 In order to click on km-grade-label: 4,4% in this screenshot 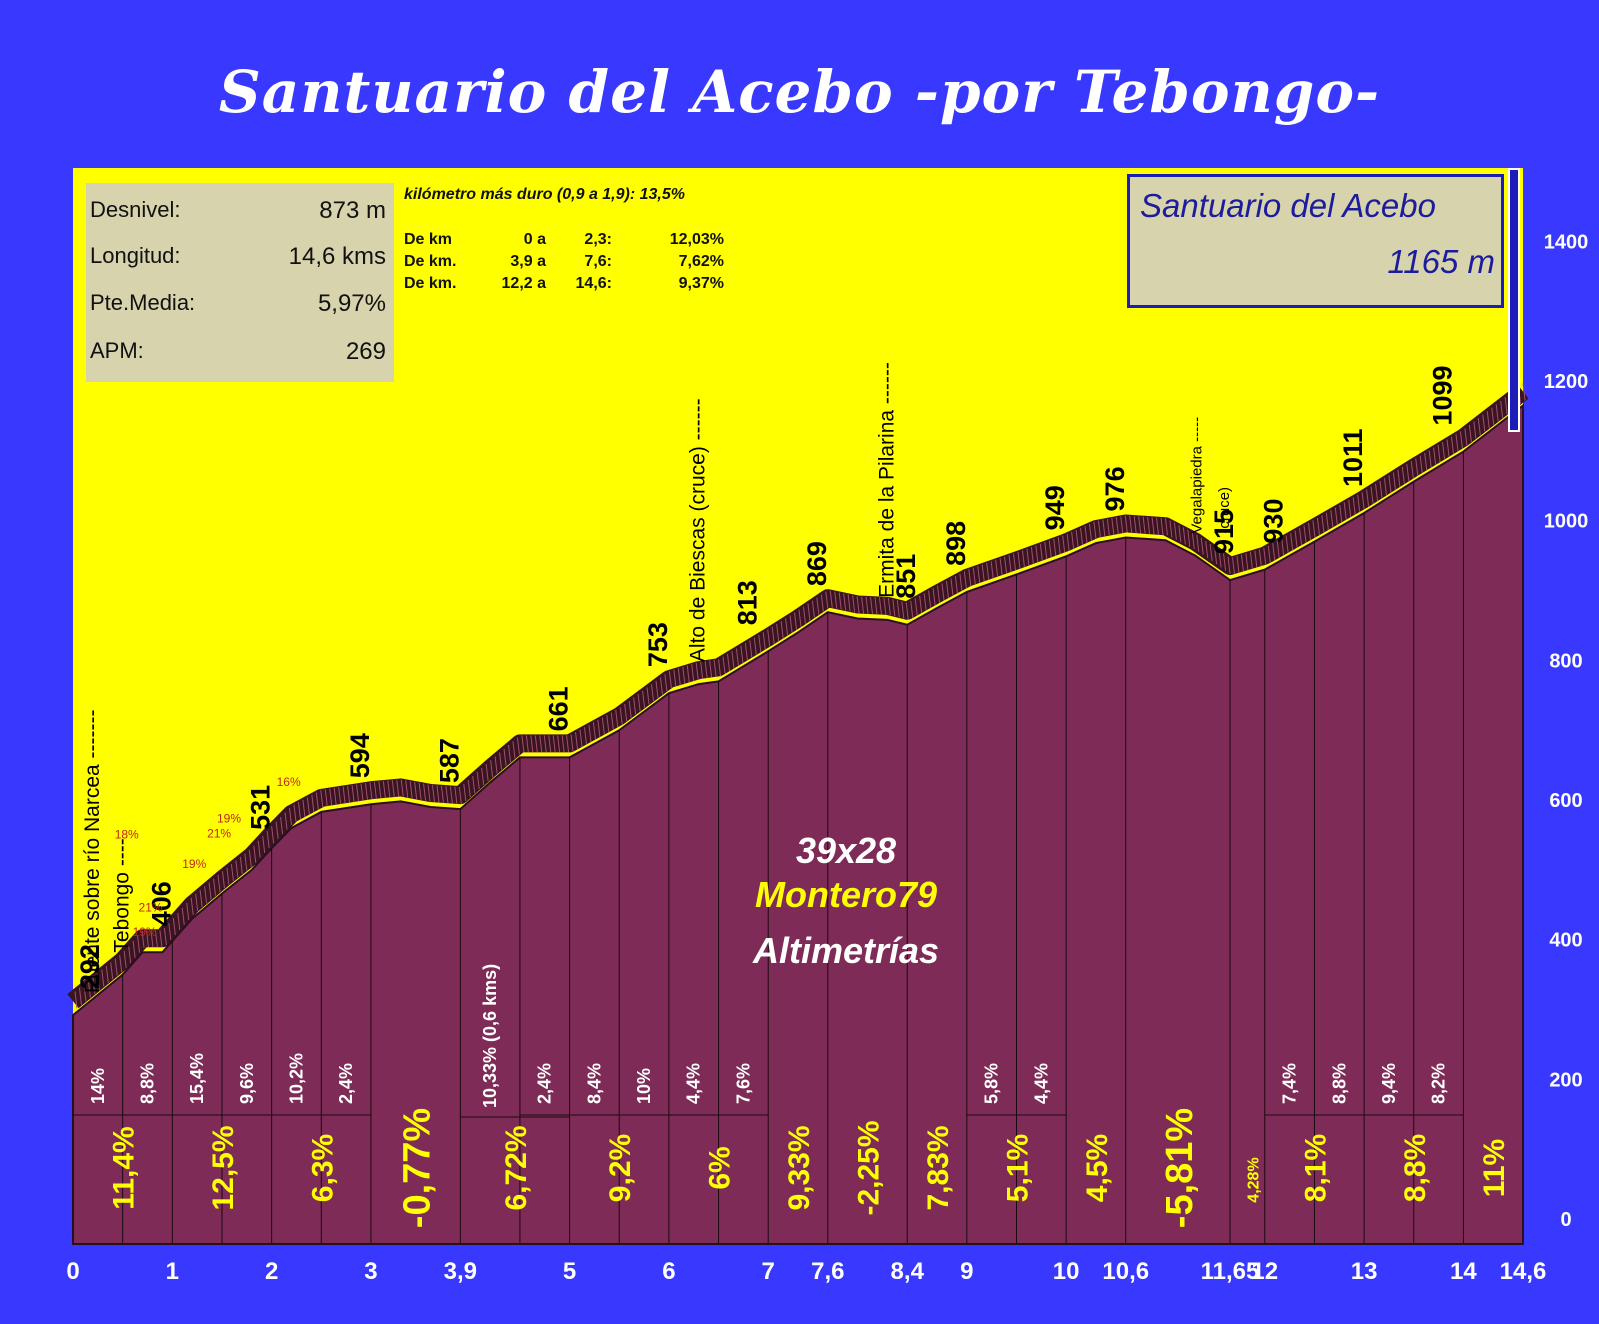, I will do `click(694, 1083)`.